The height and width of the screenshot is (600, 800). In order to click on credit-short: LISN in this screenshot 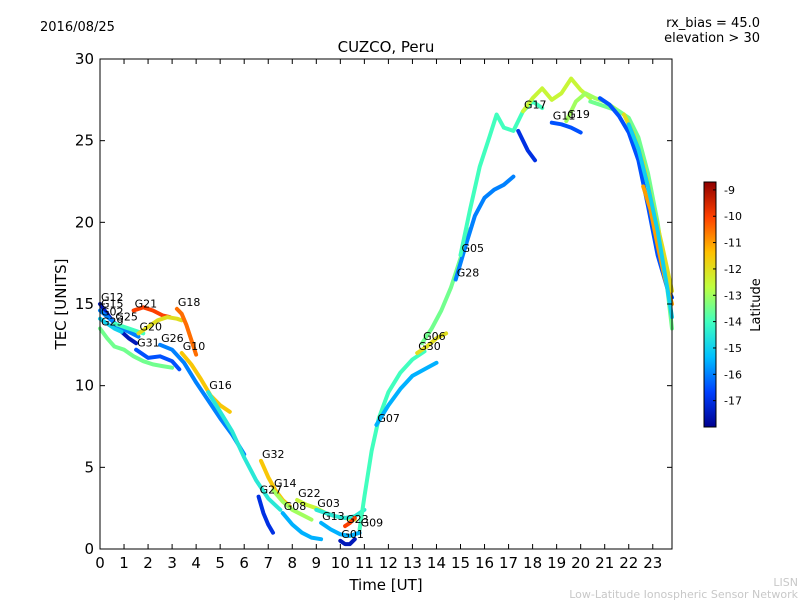, I will do `click(785, 582)`.